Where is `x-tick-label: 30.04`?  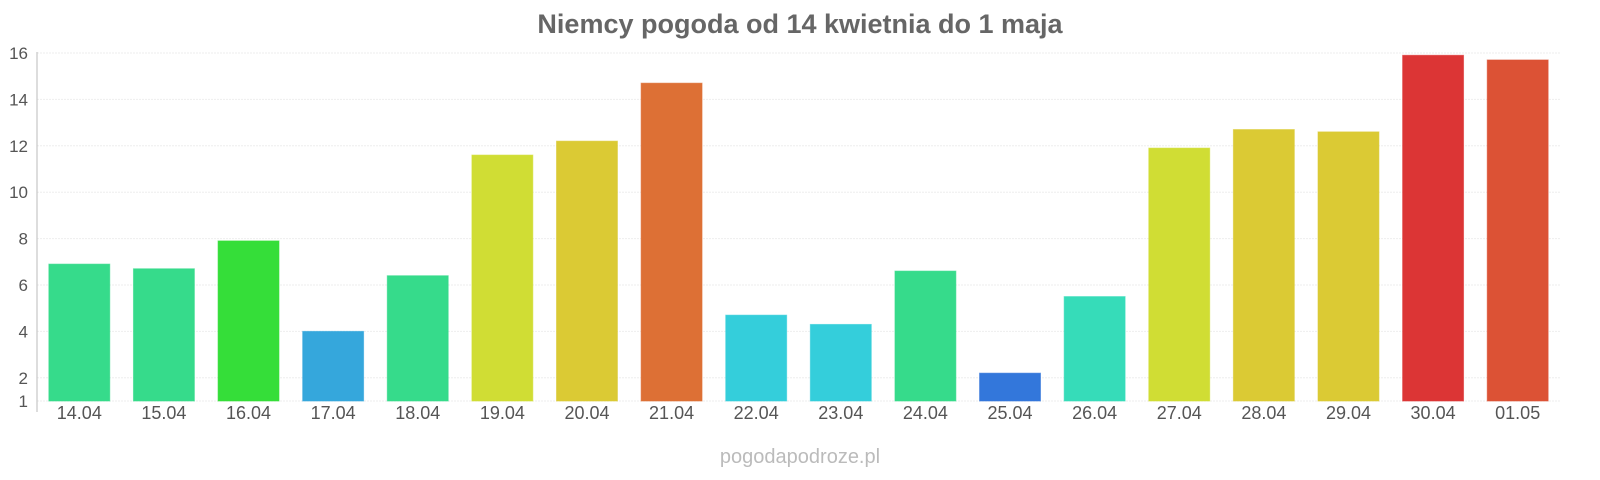
x-tick-label: 30.04 is located at coordinates (1433, 413).